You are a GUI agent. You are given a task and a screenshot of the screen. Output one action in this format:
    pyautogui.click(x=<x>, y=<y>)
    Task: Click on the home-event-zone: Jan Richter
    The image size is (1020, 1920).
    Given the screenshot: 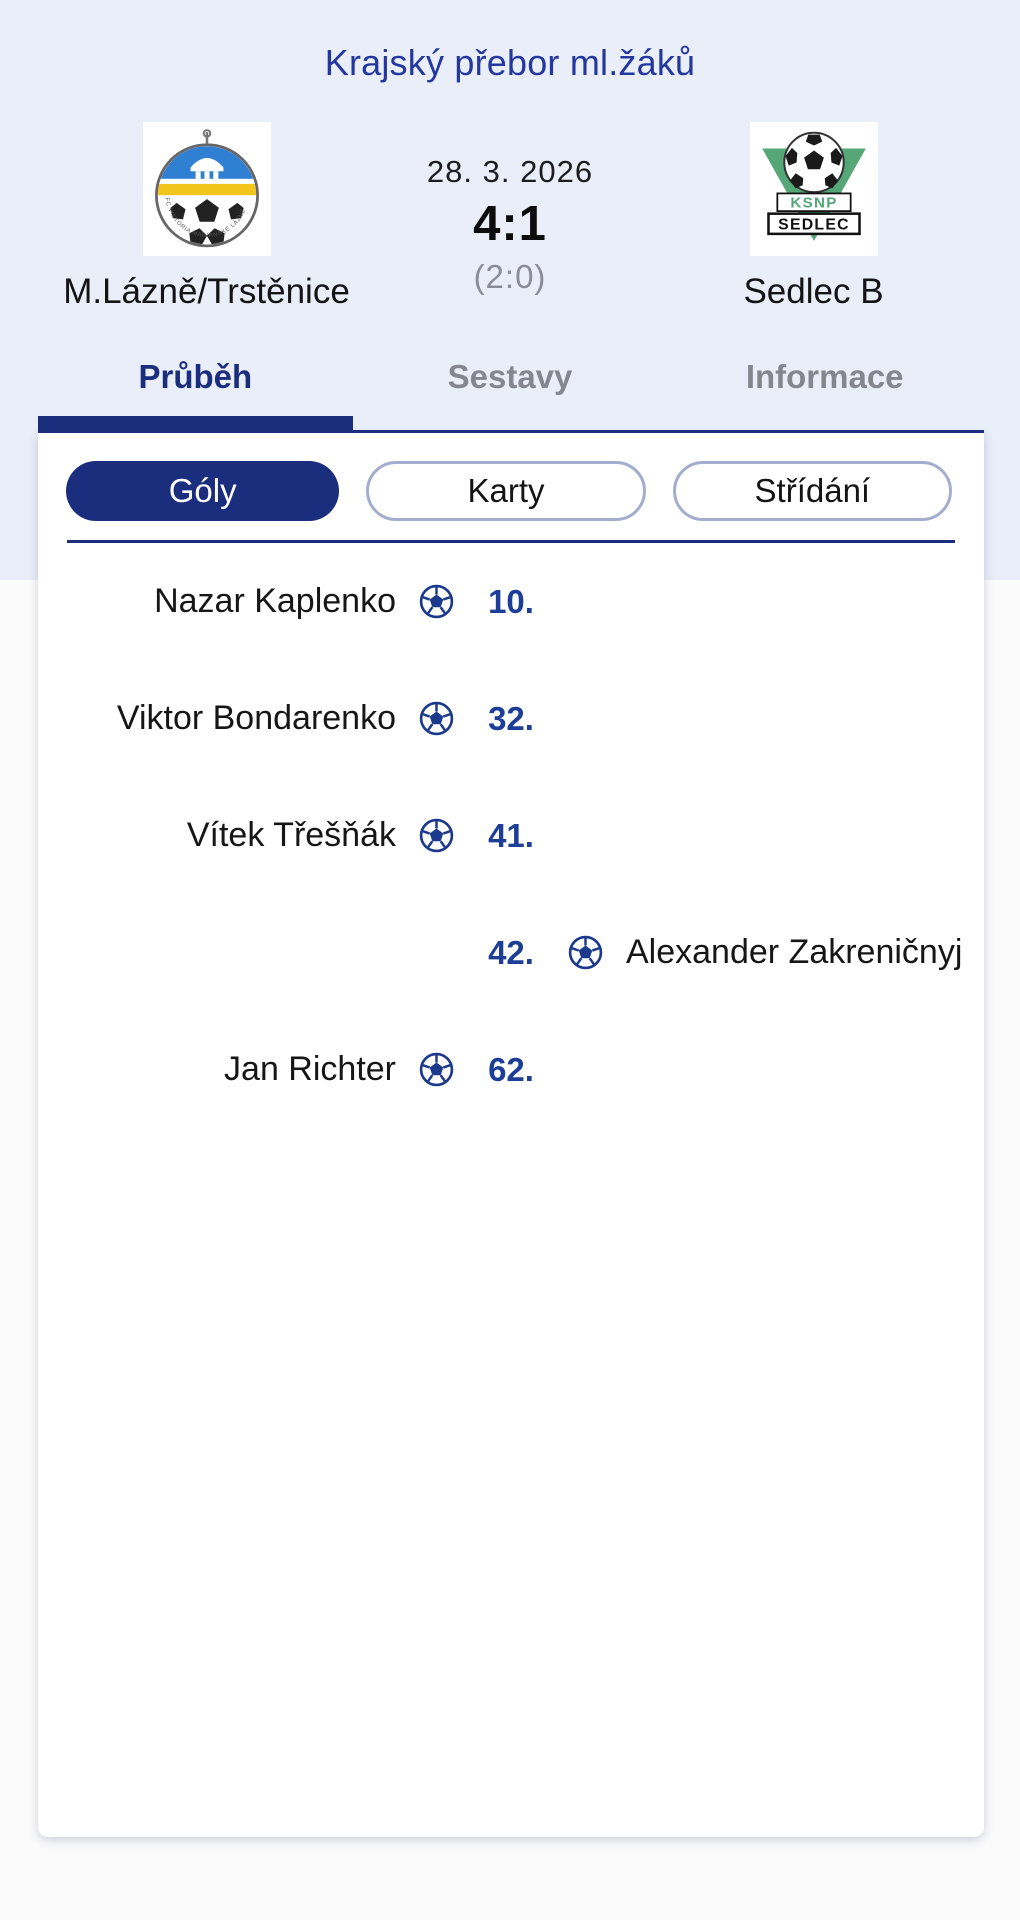 What is the action you would take?
    pyautogui.click(x=251, y=1069)
    